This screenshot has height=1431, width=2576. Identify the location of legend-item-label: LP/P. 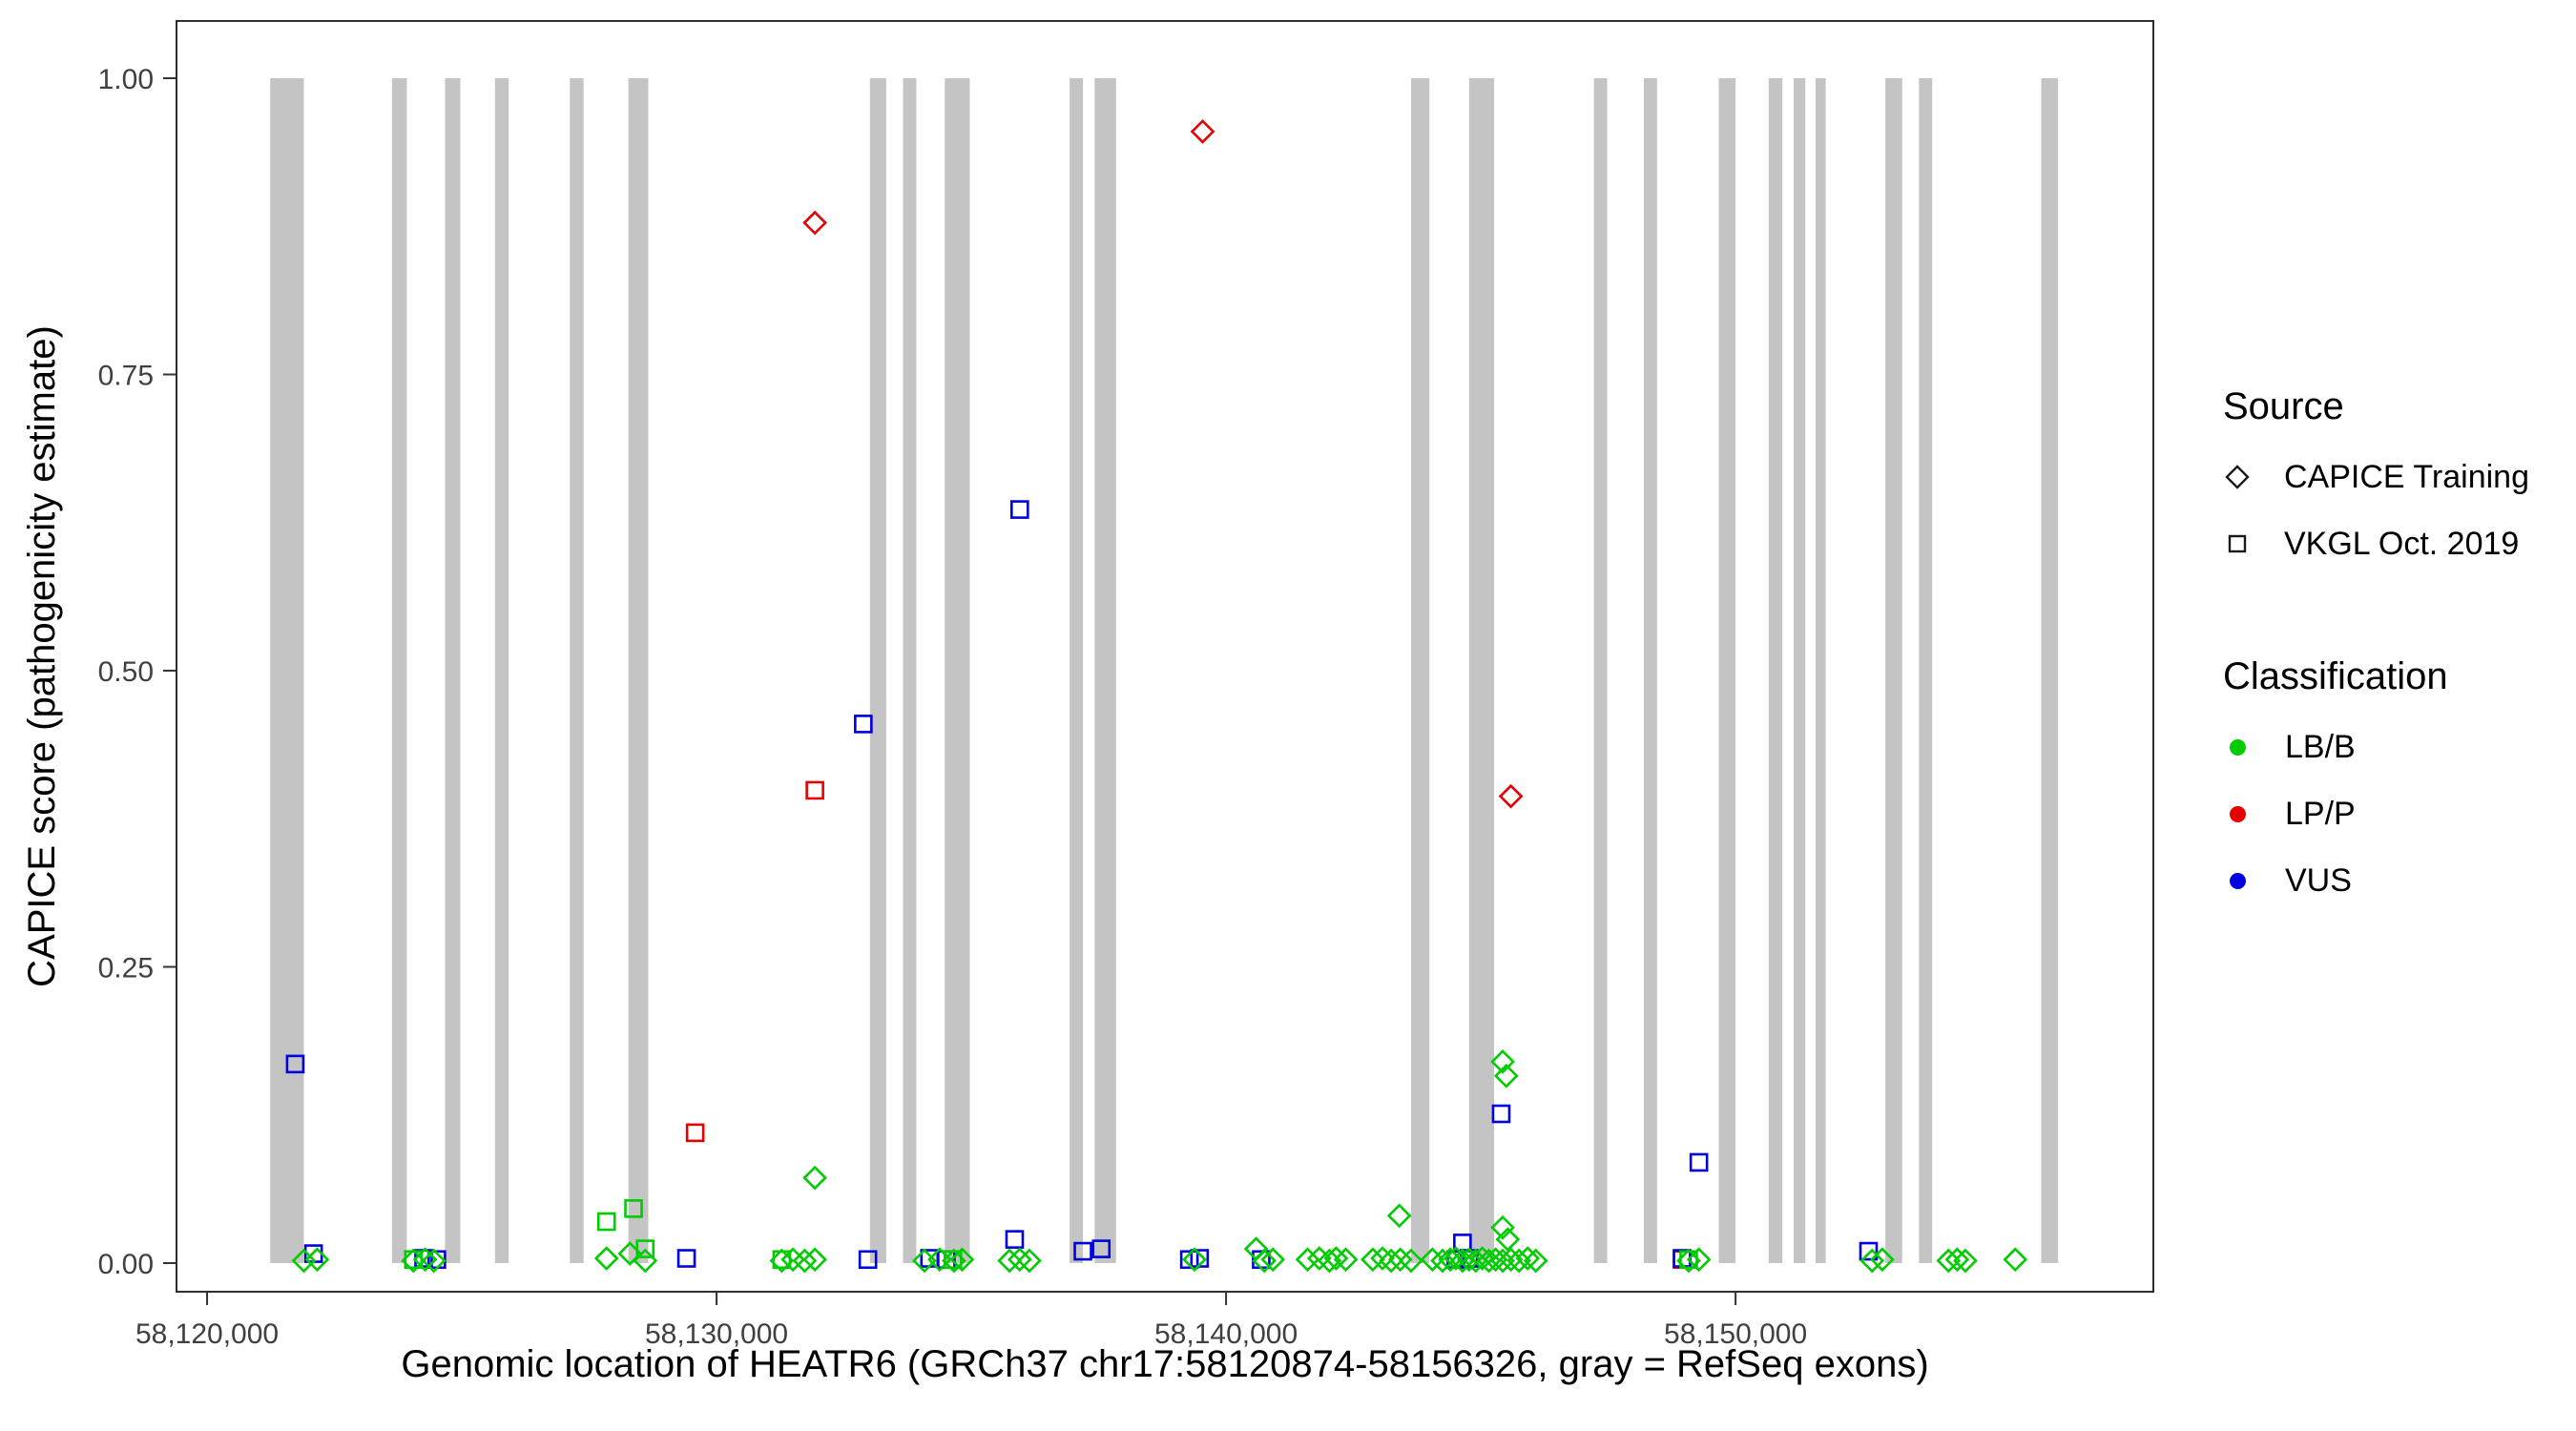
(2320, 813).